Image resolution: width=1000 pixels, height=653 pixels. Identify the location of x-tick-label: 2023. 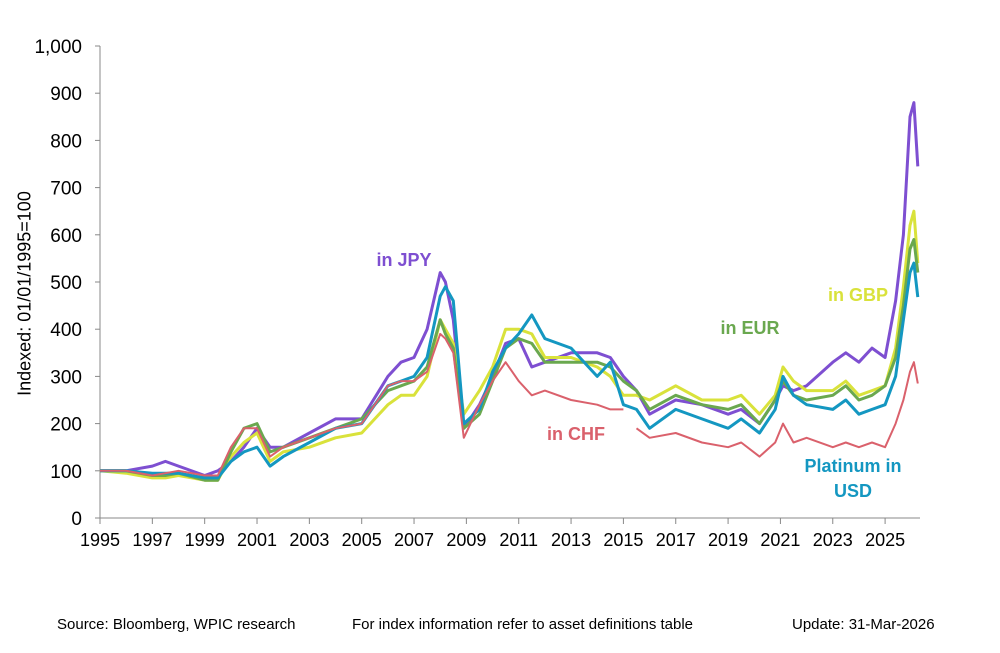
(833, 540).